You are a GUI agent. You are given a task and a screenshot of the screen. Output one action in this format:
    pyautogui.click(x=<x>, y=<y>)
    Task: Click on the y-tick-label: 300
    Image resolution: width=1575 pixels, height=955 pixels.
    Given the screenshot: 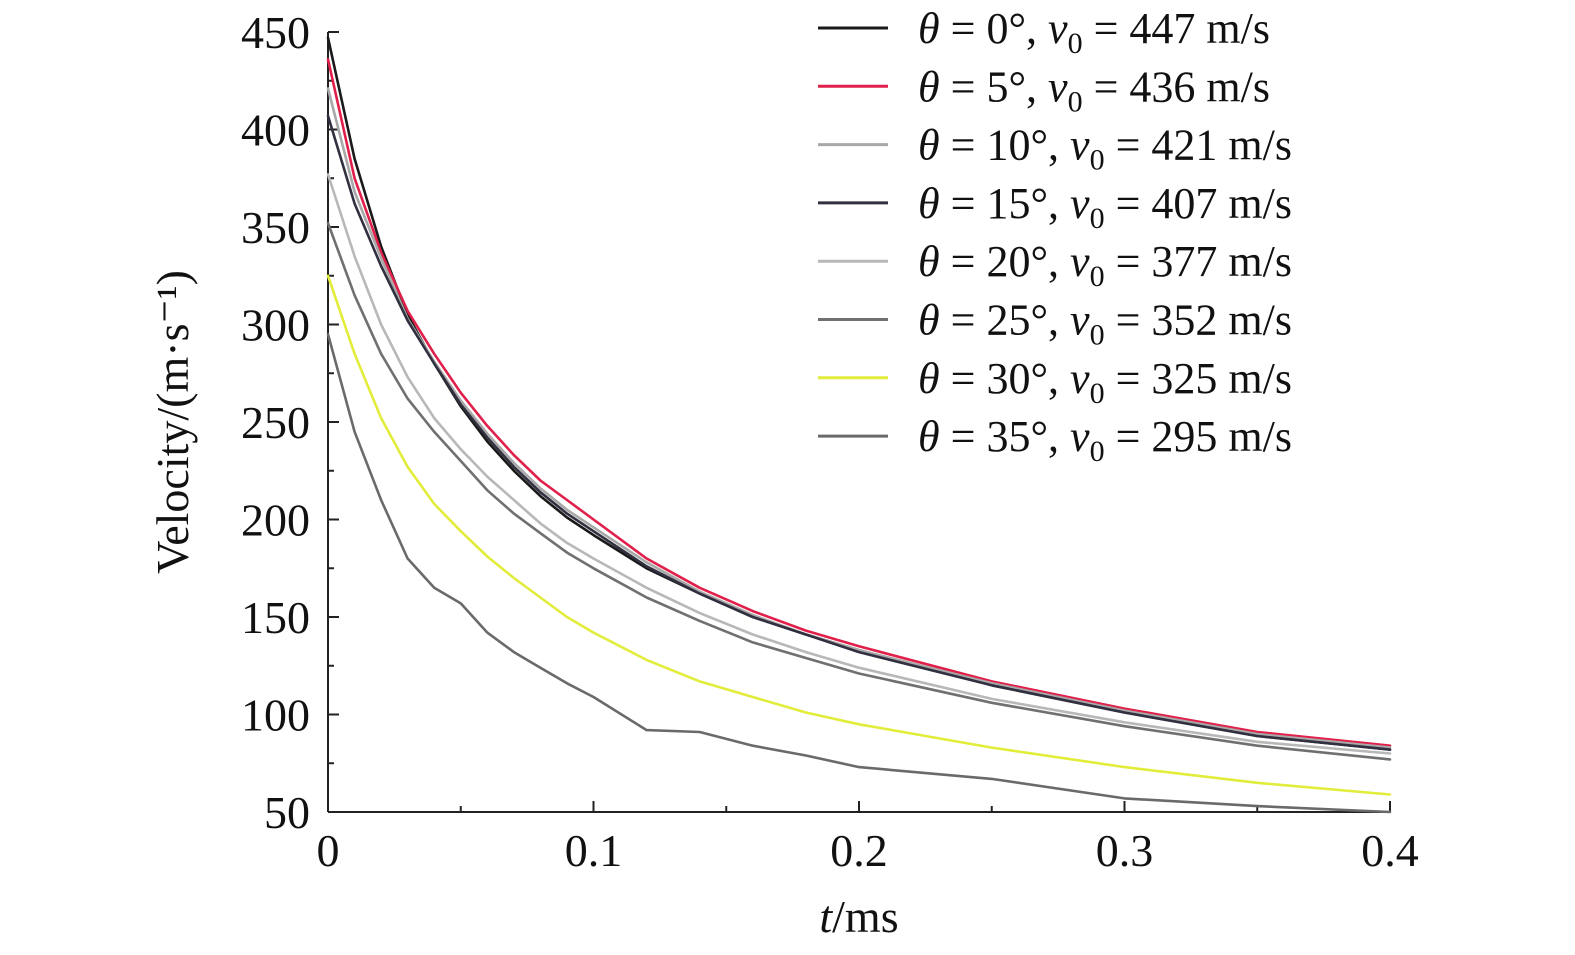 What is the action you would take?
    pyautogui.click(x=275, y=325)
    